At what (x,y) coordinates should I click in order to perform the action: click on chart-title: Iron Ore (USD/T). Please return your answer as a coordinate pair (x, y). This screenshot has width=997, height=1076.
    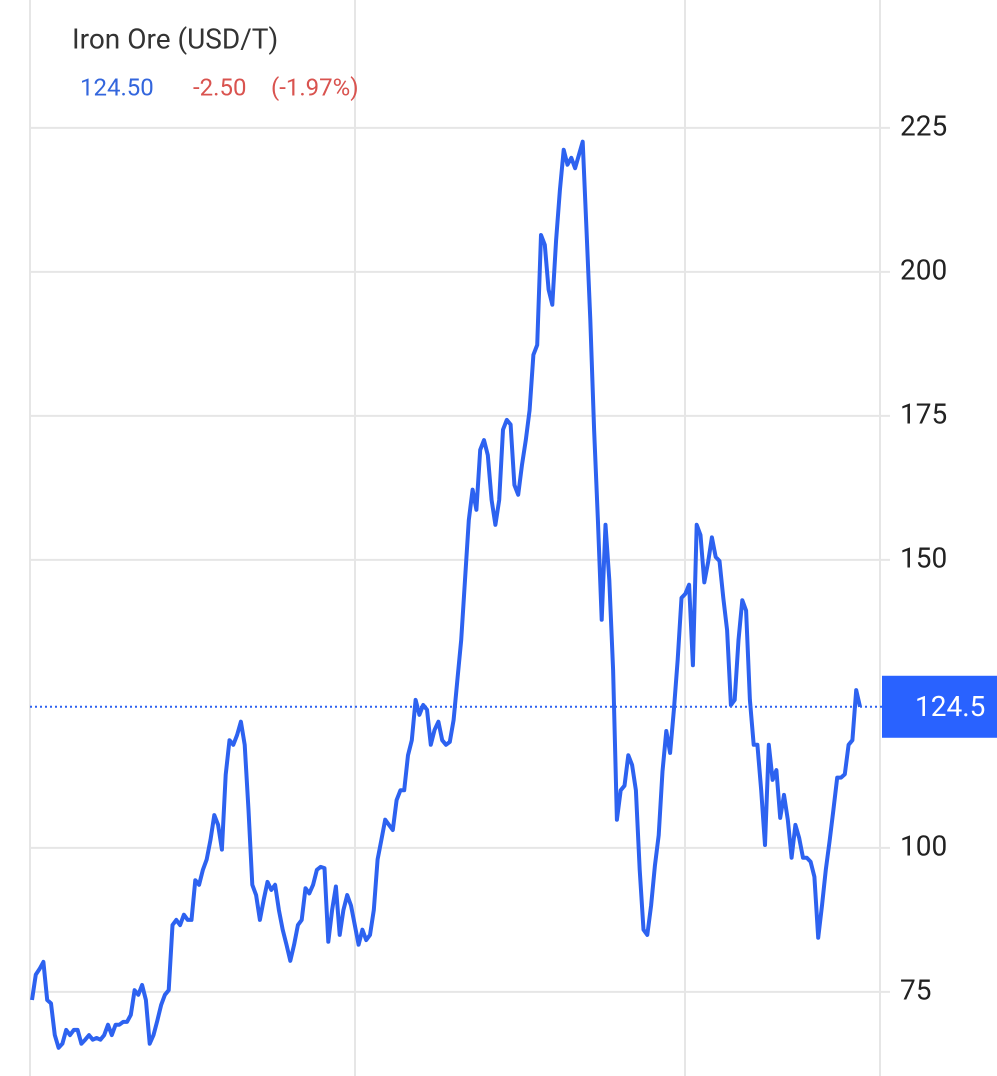
    Looking at the image, I should click on (175, 38).